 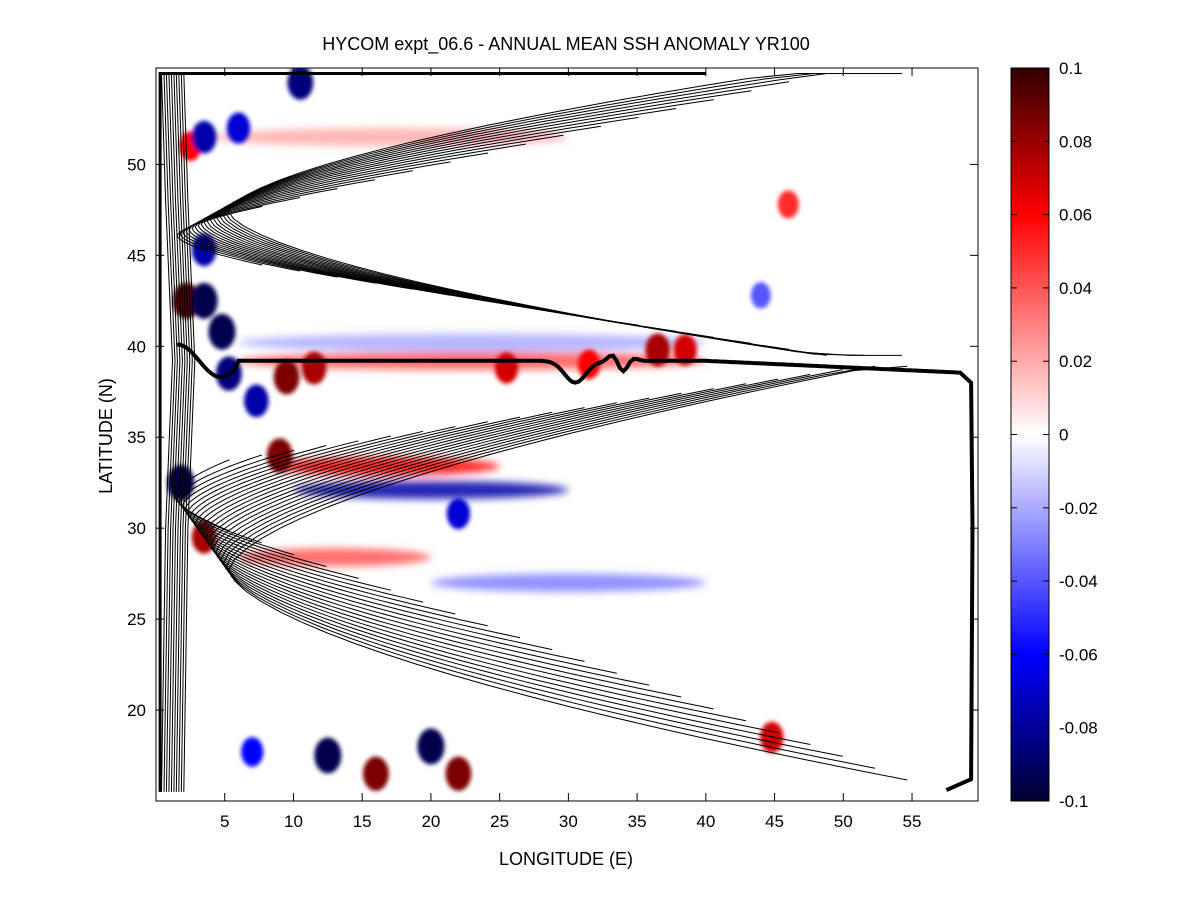 What do you see at coordinates (136, 255) in the screenshot?
I see `y-tick-label: 45` at bounding box center [136, 255].